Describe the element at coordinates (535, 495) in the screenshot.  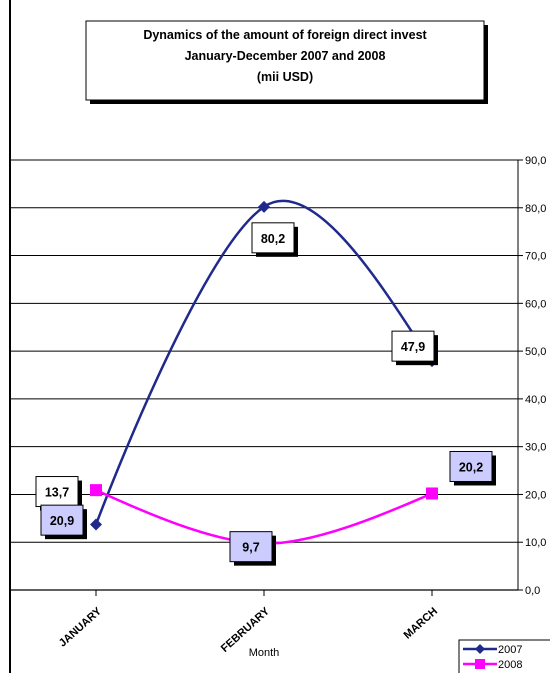
I see `y-tick-label: 20,0` at that location.